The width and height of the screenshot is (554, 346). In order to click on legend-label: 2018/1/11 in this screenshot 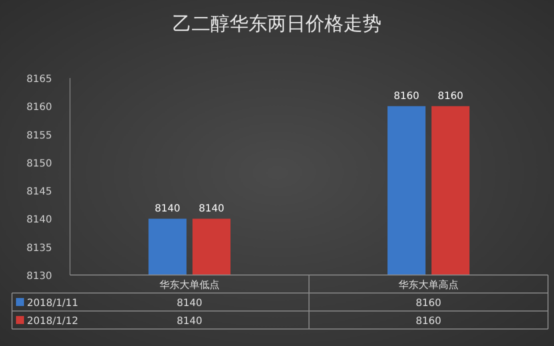, I will do `click(52, 303)`.